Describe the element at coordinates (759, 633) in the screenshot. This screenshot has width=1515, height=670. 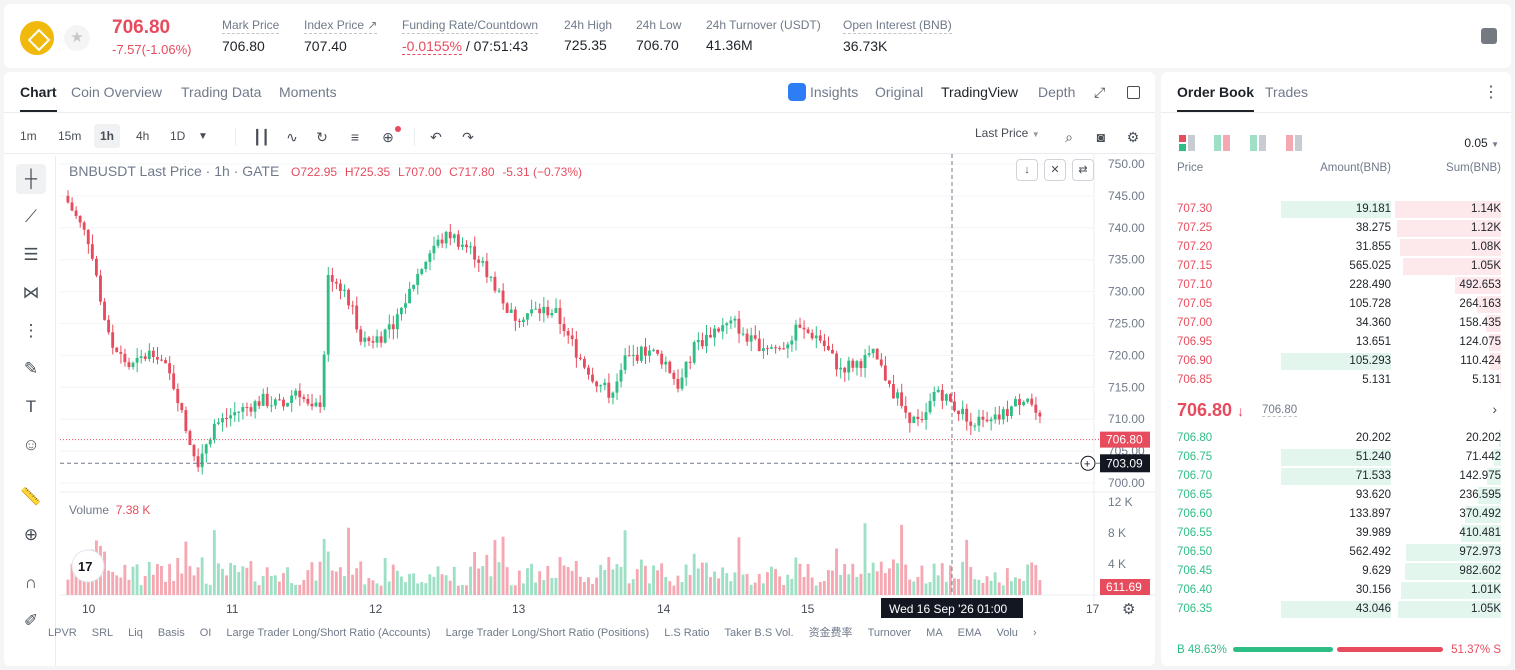
I see `indicator-tab: Taker B.S Vol.` at that location.